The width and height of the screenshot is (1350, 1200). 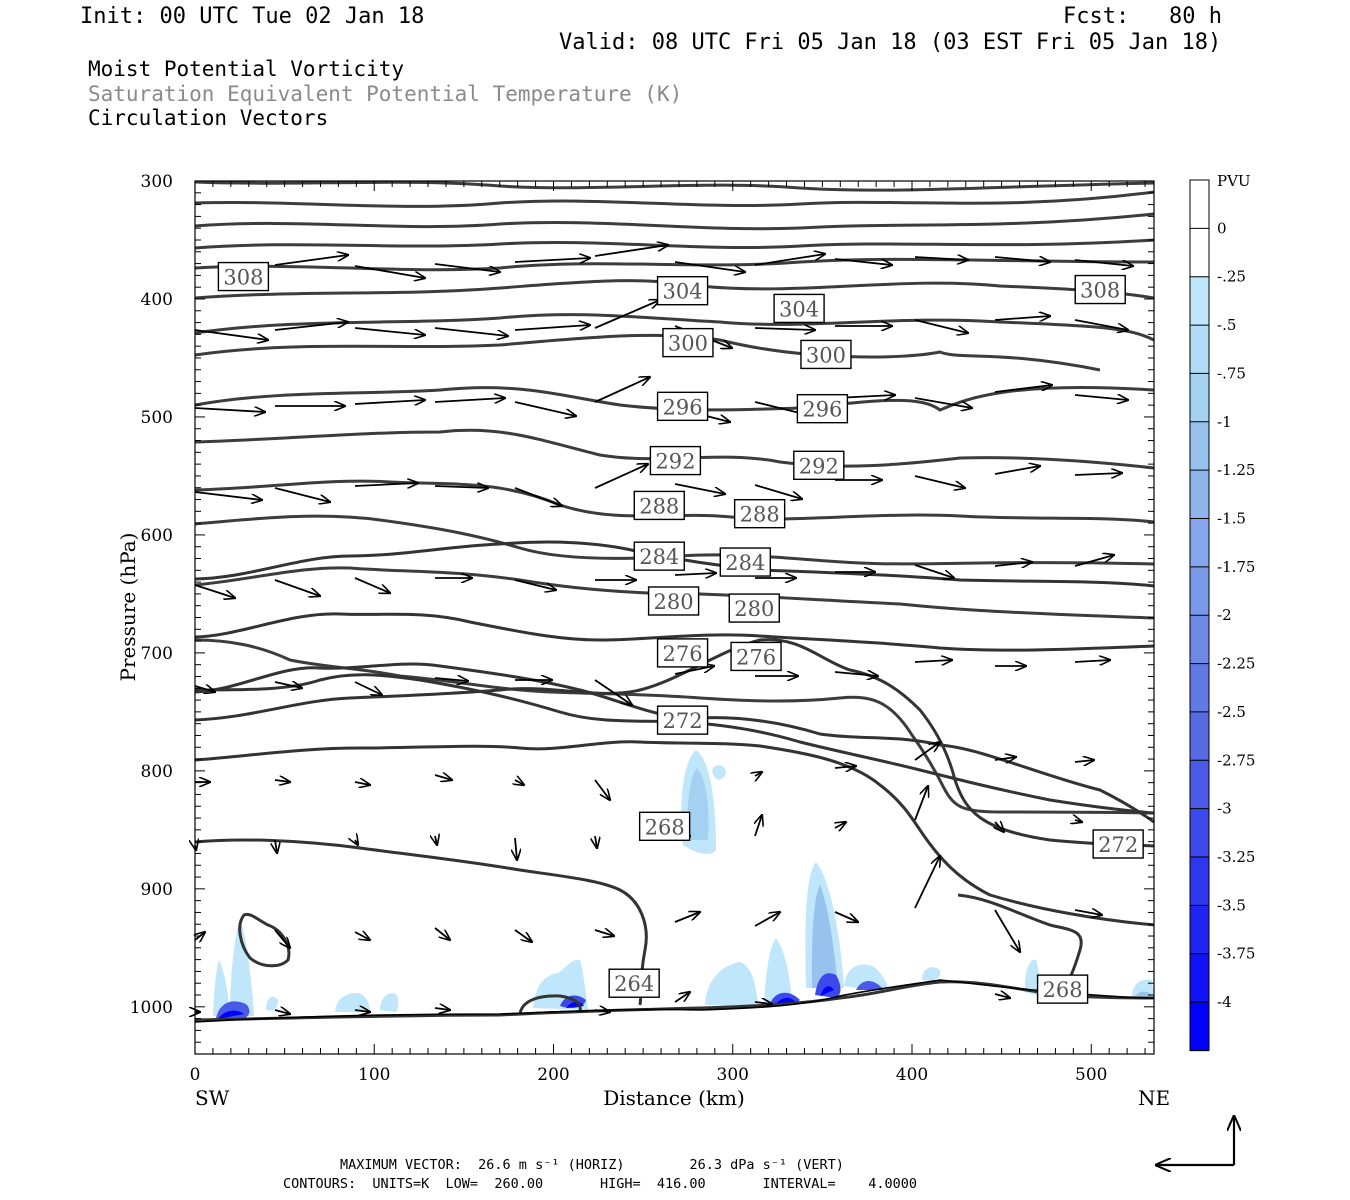 I want to click on colorbar-tick-label: -3, so click(x=1224, y=809).